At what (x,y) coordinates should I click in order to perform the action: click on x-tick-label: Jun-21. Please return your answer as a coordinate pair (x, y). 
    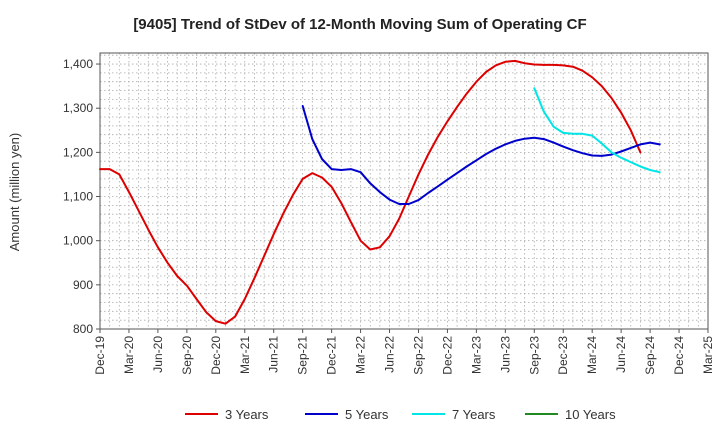
    Looking at the image, I should click on (274, 354).